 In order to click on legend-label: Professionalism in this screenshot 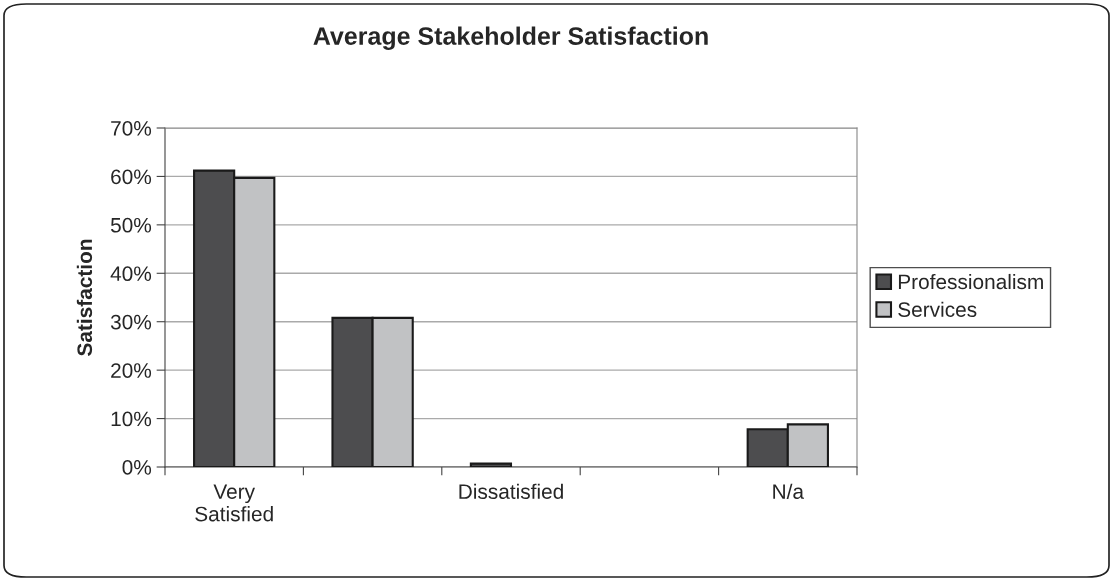, I will do `click(970, 281)`.